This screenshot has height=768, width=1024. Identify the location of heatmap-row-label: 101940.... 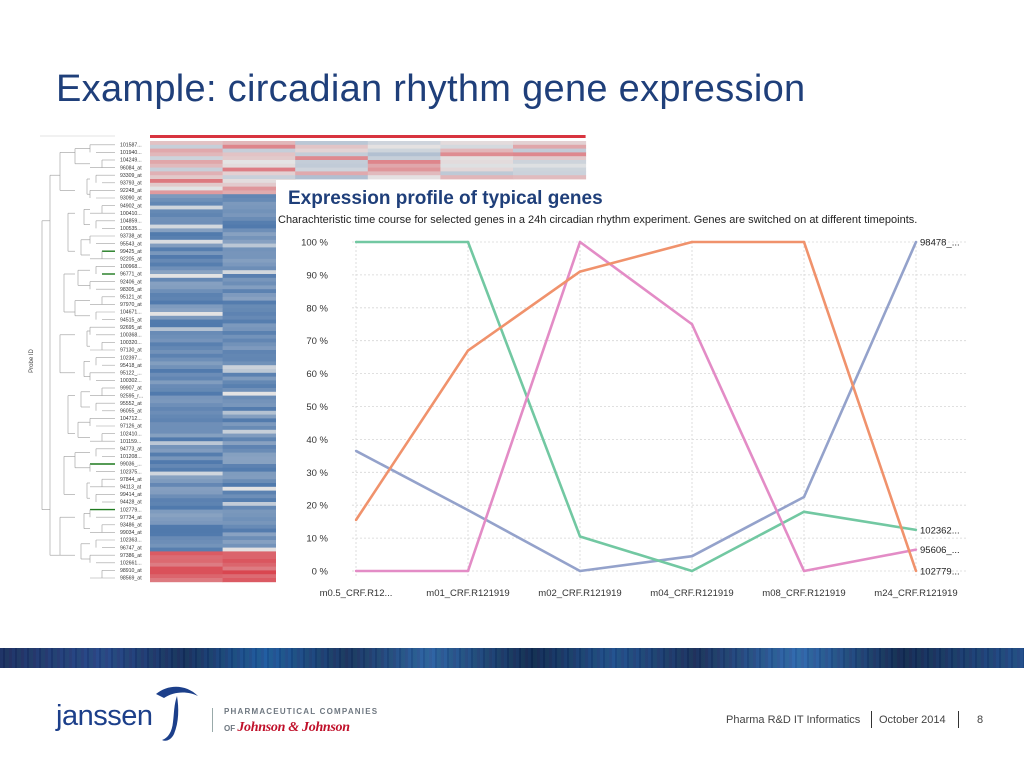
(131, 153).